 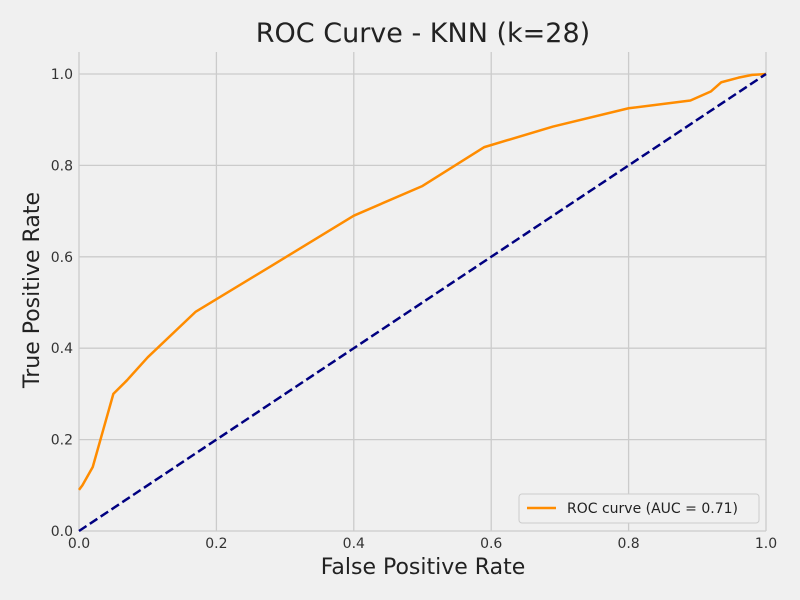 I want to click on legend-label-roc: ROC curve (AUC = 0.71), so click(x=652, y=509).